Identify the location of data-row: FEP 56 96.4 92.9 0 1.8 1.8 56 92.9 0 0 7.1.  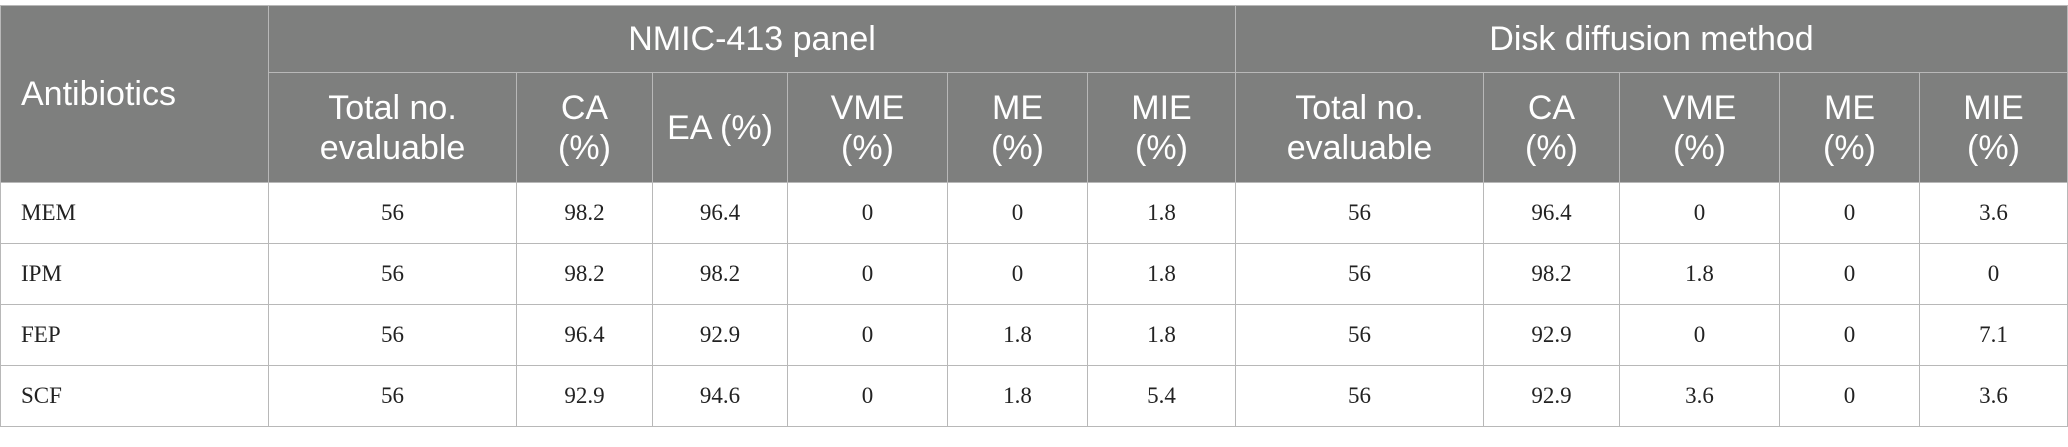
(1034, 335).